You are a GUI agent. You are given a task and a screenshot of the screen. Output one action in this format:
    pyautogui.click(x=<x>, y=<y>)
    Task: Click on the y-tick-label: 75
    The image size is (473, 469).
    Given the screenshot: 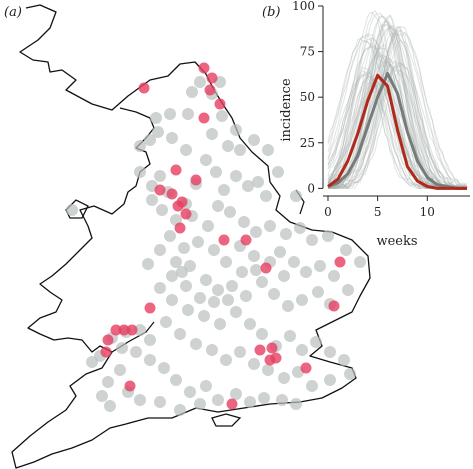 What is the action you would take?
    pyautogui.click(x=307, y=52)
    